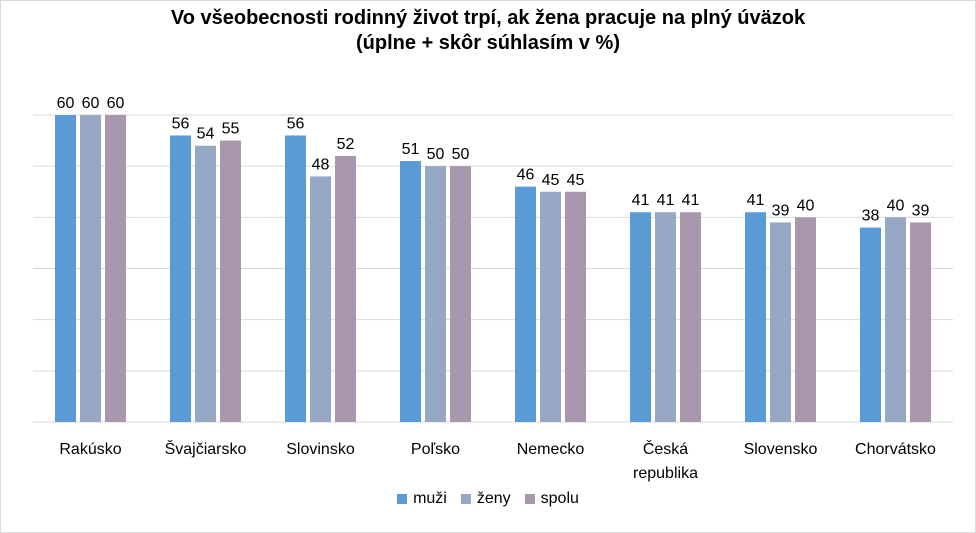  I want to click on legend-item-ženy: ženy, so click(485, 499).